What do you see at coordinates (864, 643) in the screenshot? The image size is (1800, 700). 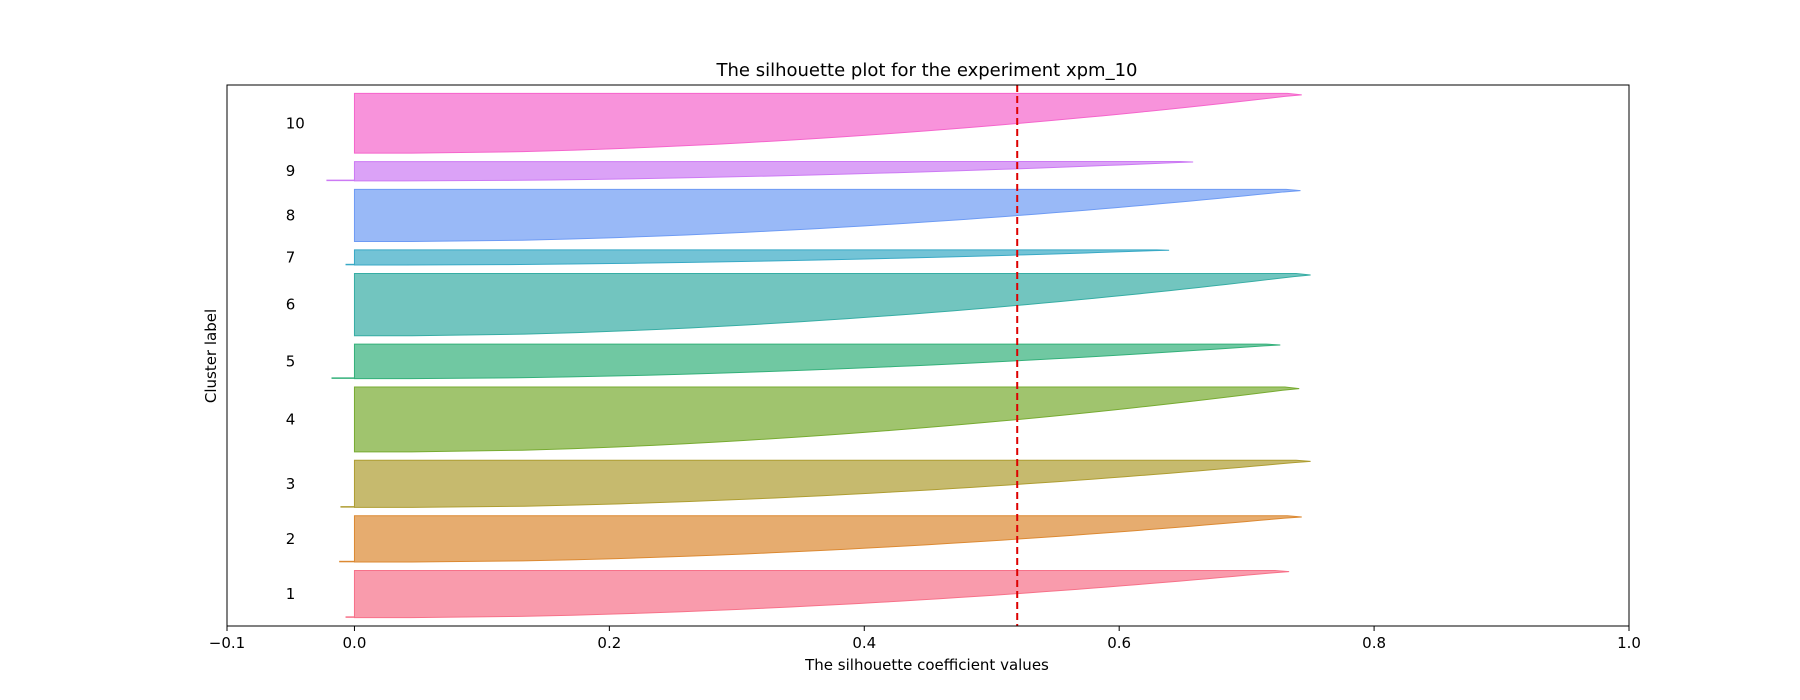 I see `x-tick-label: 0.4` at bounding box center [864, 643].